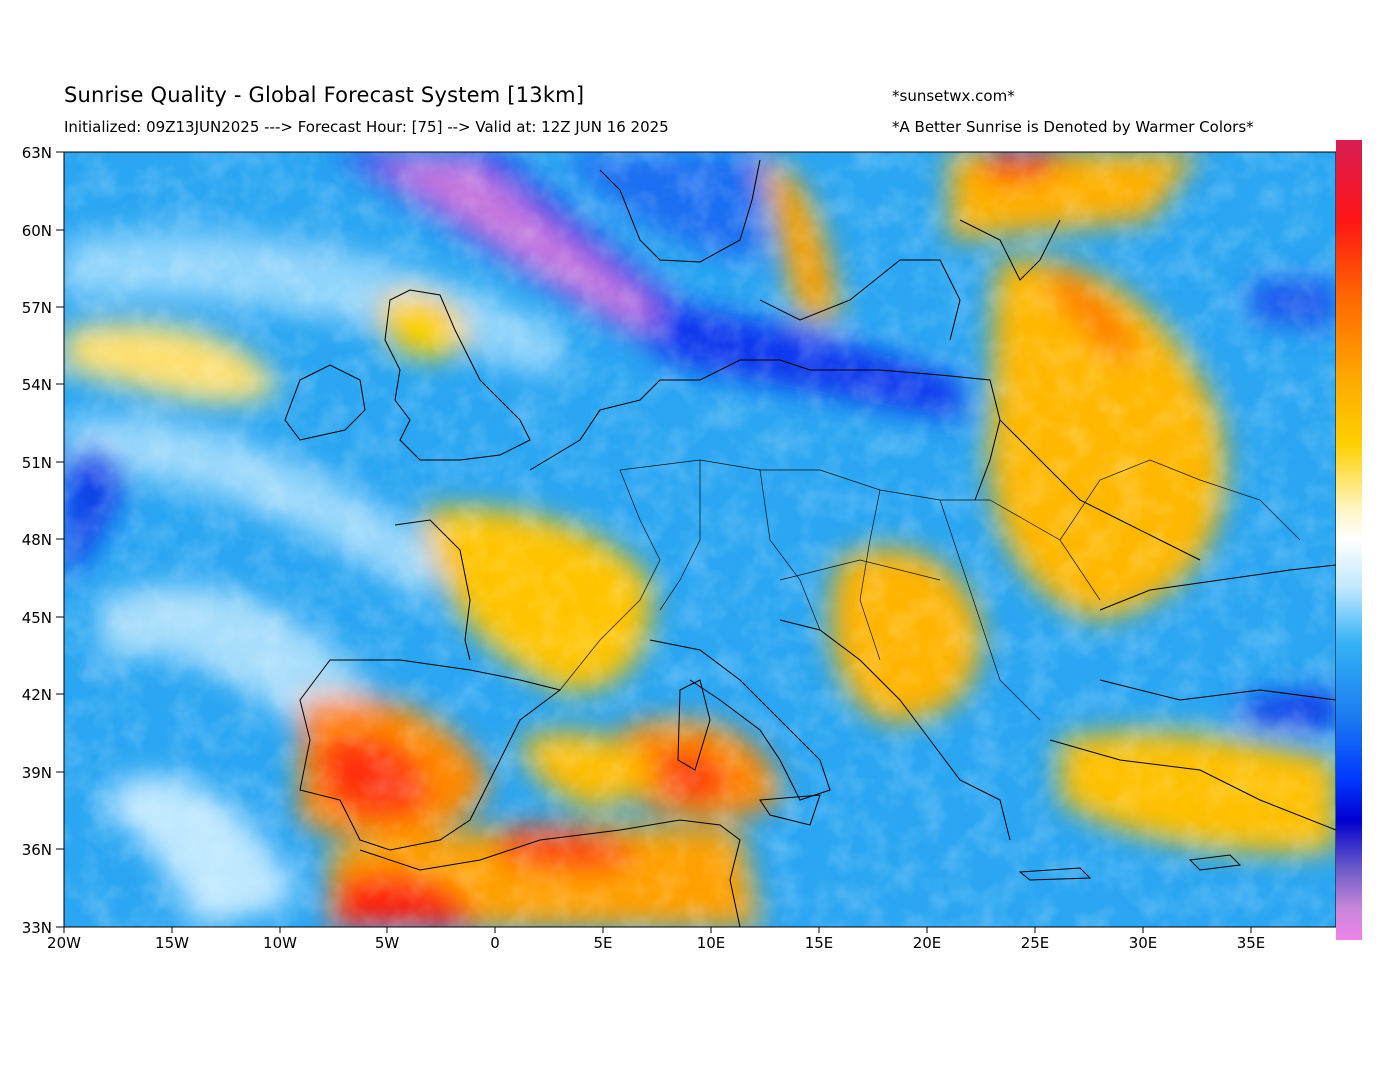  Describe the element at coordinates (37, 928) in the screenshot. I see `lat-label-33N: 33N` at that location.